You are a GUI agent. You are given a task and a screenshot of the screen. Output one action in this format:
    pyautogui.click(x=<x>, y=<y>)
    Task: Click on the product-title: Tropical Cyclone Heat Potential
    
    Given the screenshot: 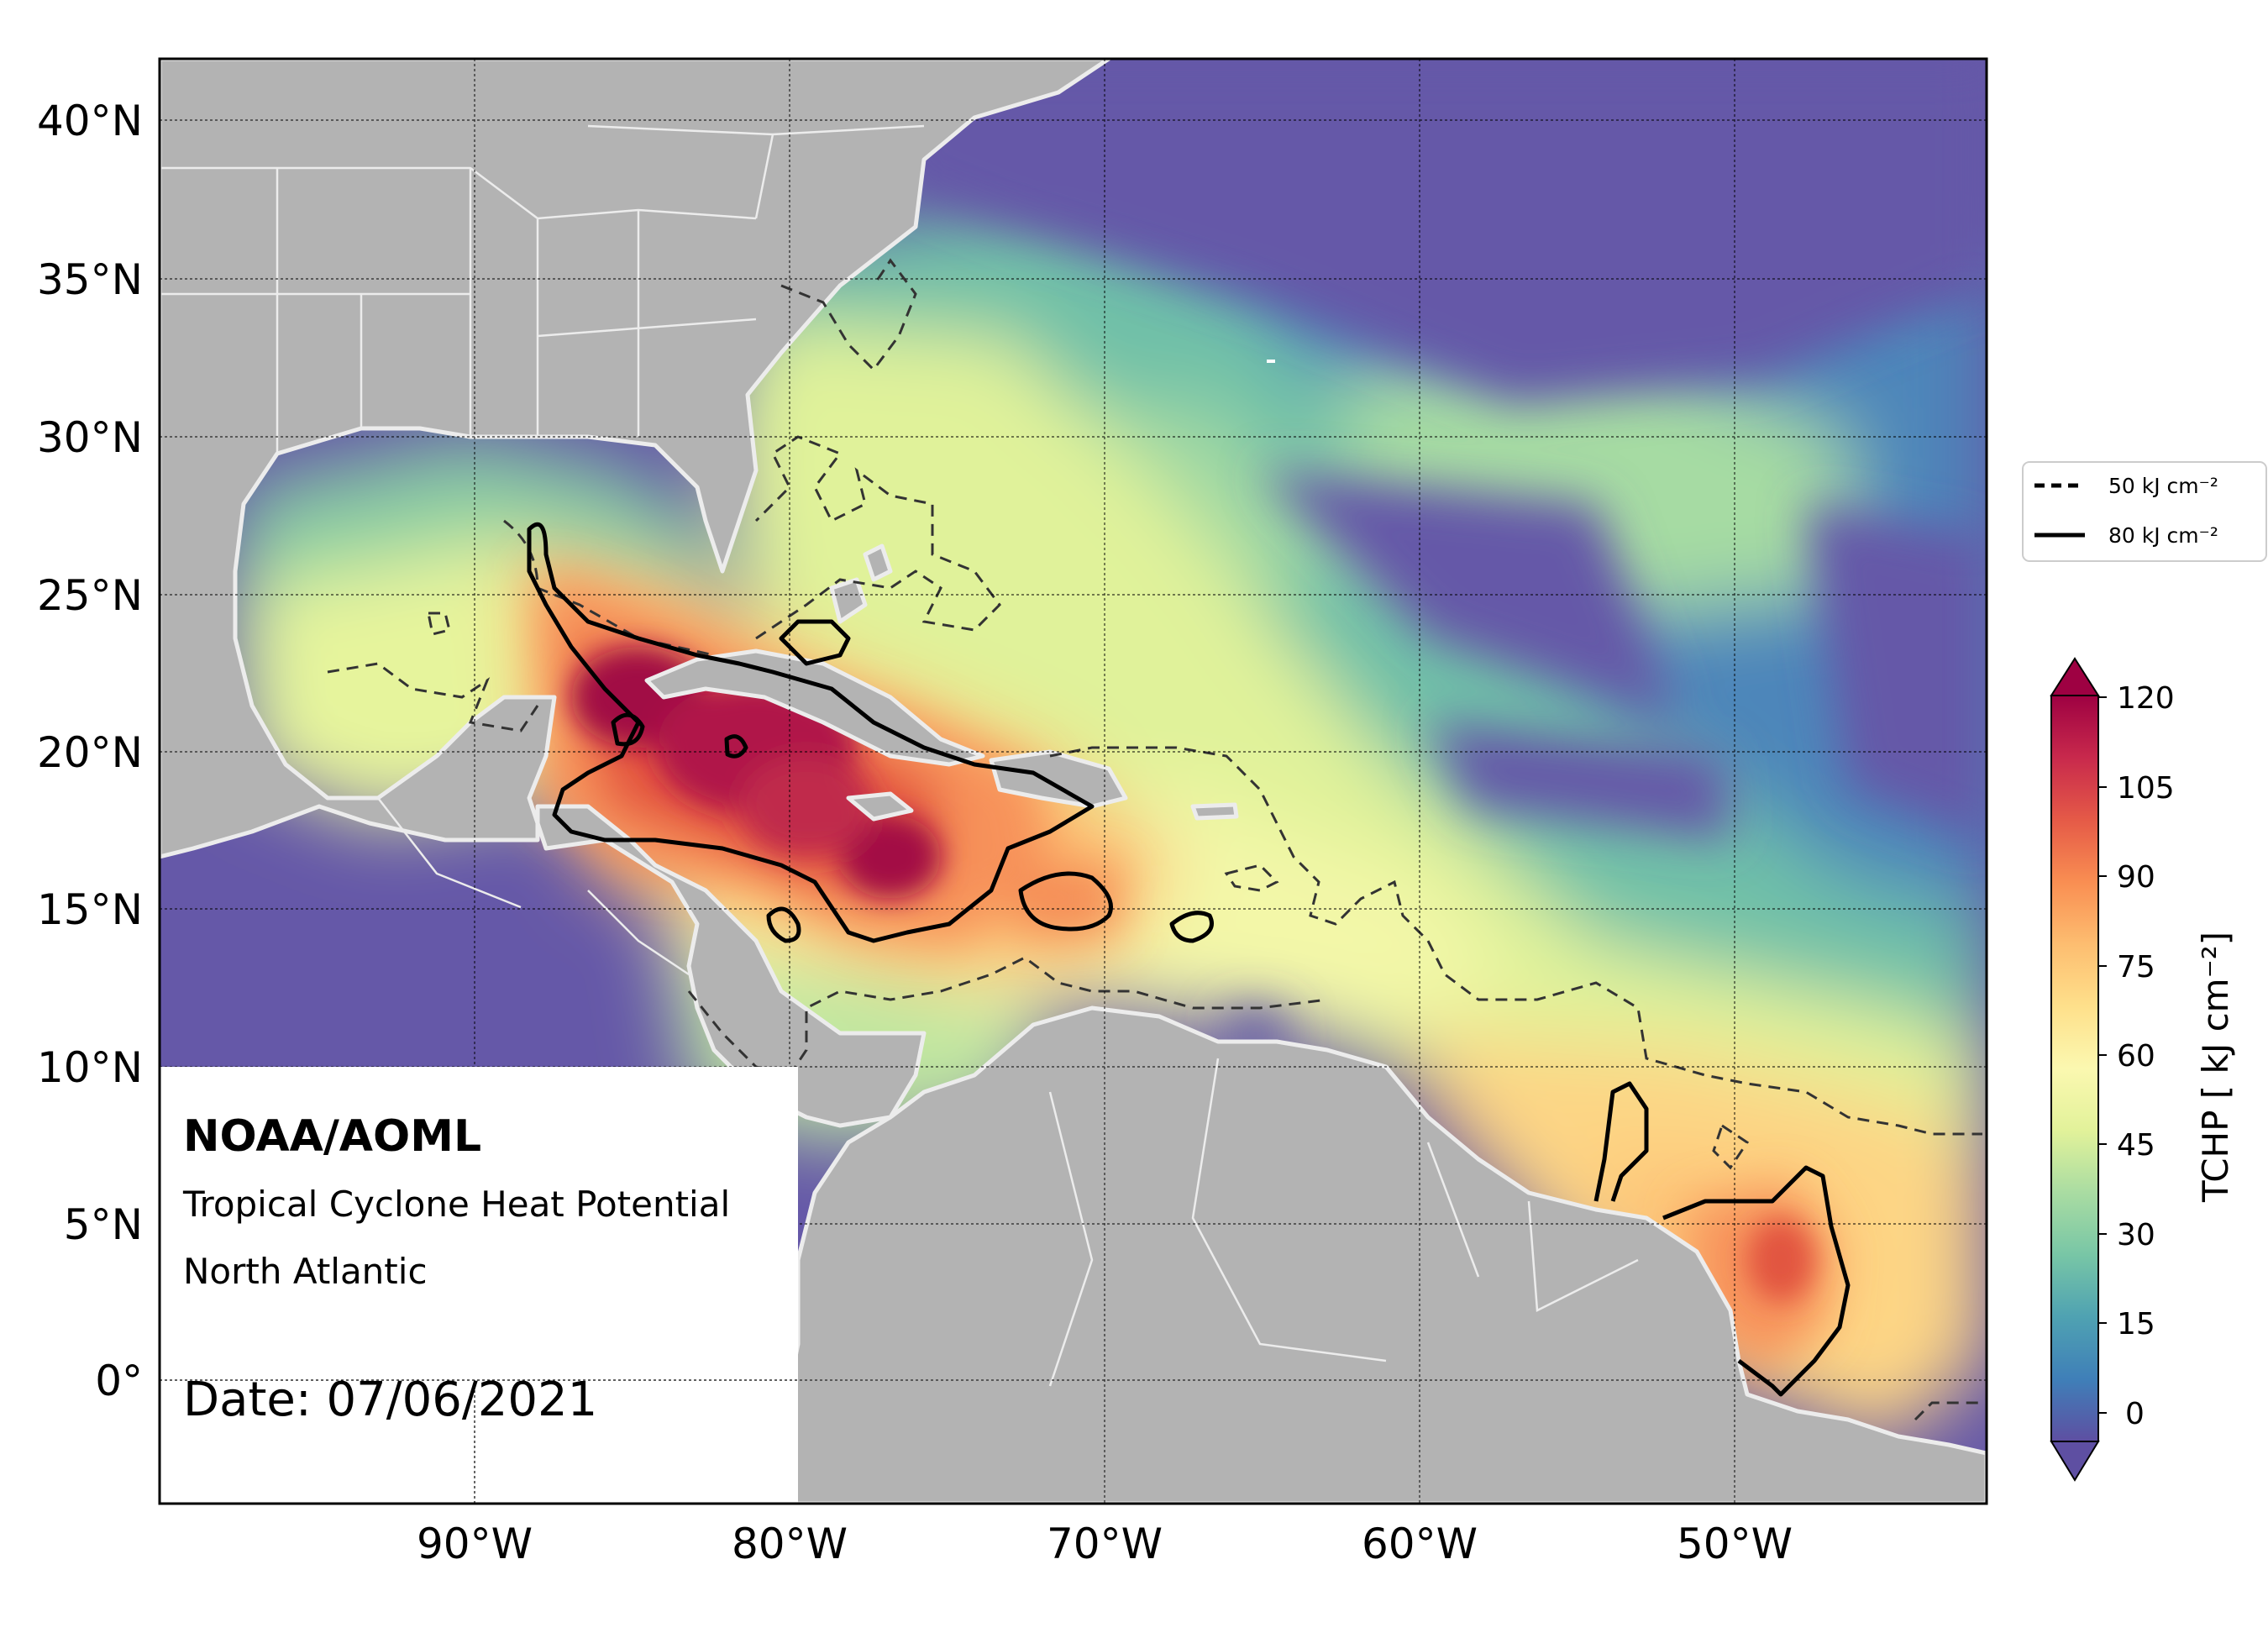 What is the action you would take?
    pyautogui.click(x=456, y=1204)
    